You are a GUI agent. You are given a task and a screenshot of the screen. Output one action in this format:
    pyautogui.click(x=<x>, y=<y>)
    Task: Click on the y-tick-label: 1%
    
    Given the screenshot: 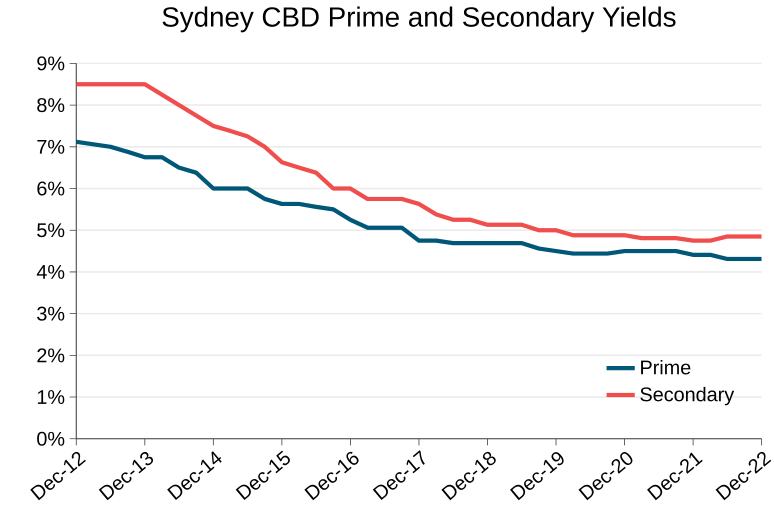 What is the action you would take?
    pyautogui.click(x=51, y=397)
    